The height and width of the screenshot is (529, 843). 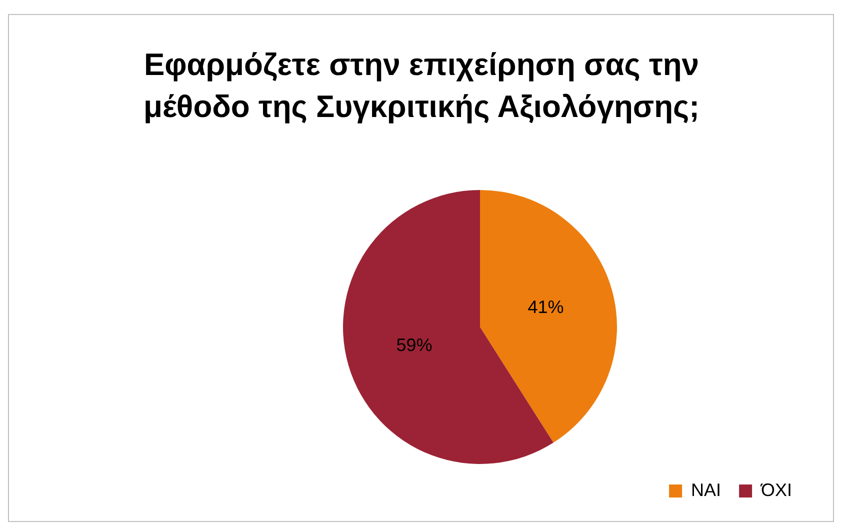 I want to click on legend-label: ΌΧΙ, so click(x=776, y=490).